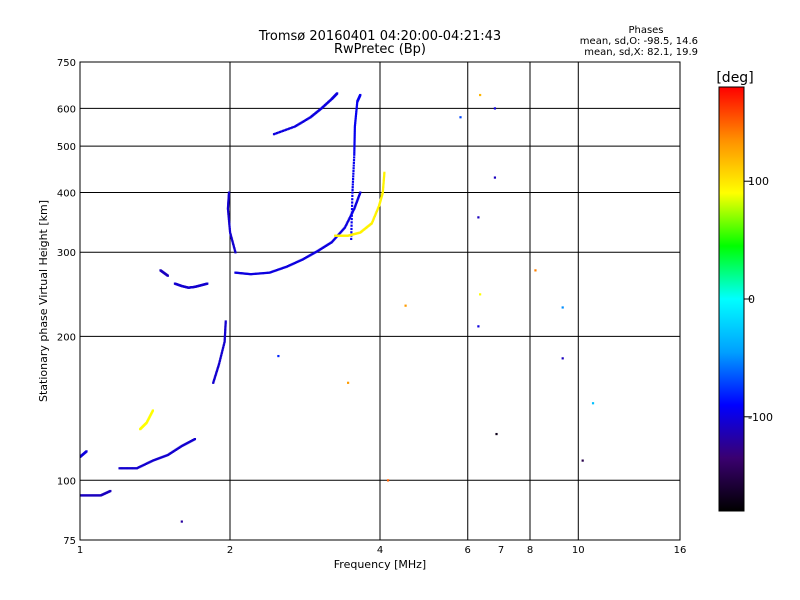 The height and width of the screenshot is (600, 800). I want to click on x-axis-label: Frequency [MHz], so click(380, 564).